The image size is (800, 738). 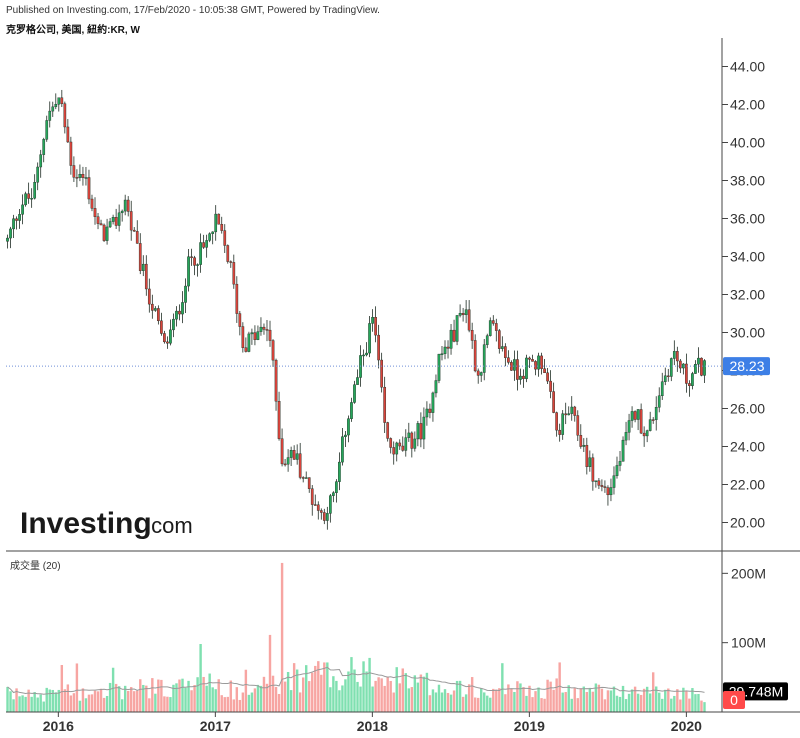 I want to click on time-tick-label: 2020, so click(x=686, y=726).